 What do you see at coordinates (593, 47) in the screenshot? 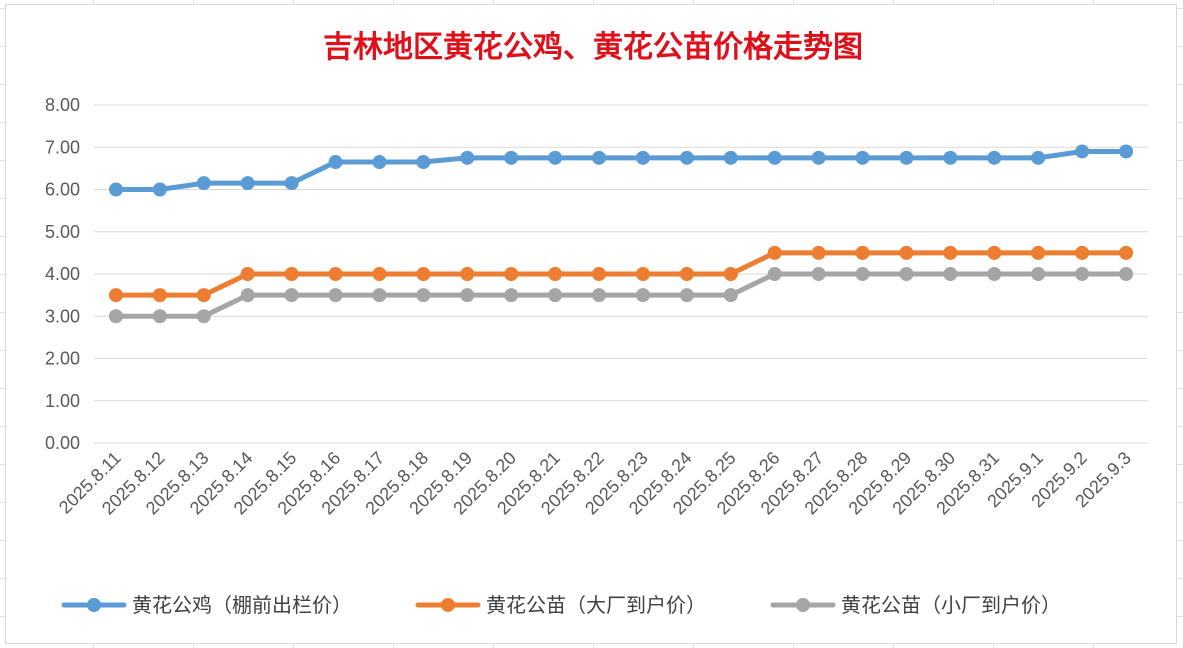
I see `chart-title: 吉林地区黄花公鸡、黄花公苗价格走势图` at bounding box center [593, 47].